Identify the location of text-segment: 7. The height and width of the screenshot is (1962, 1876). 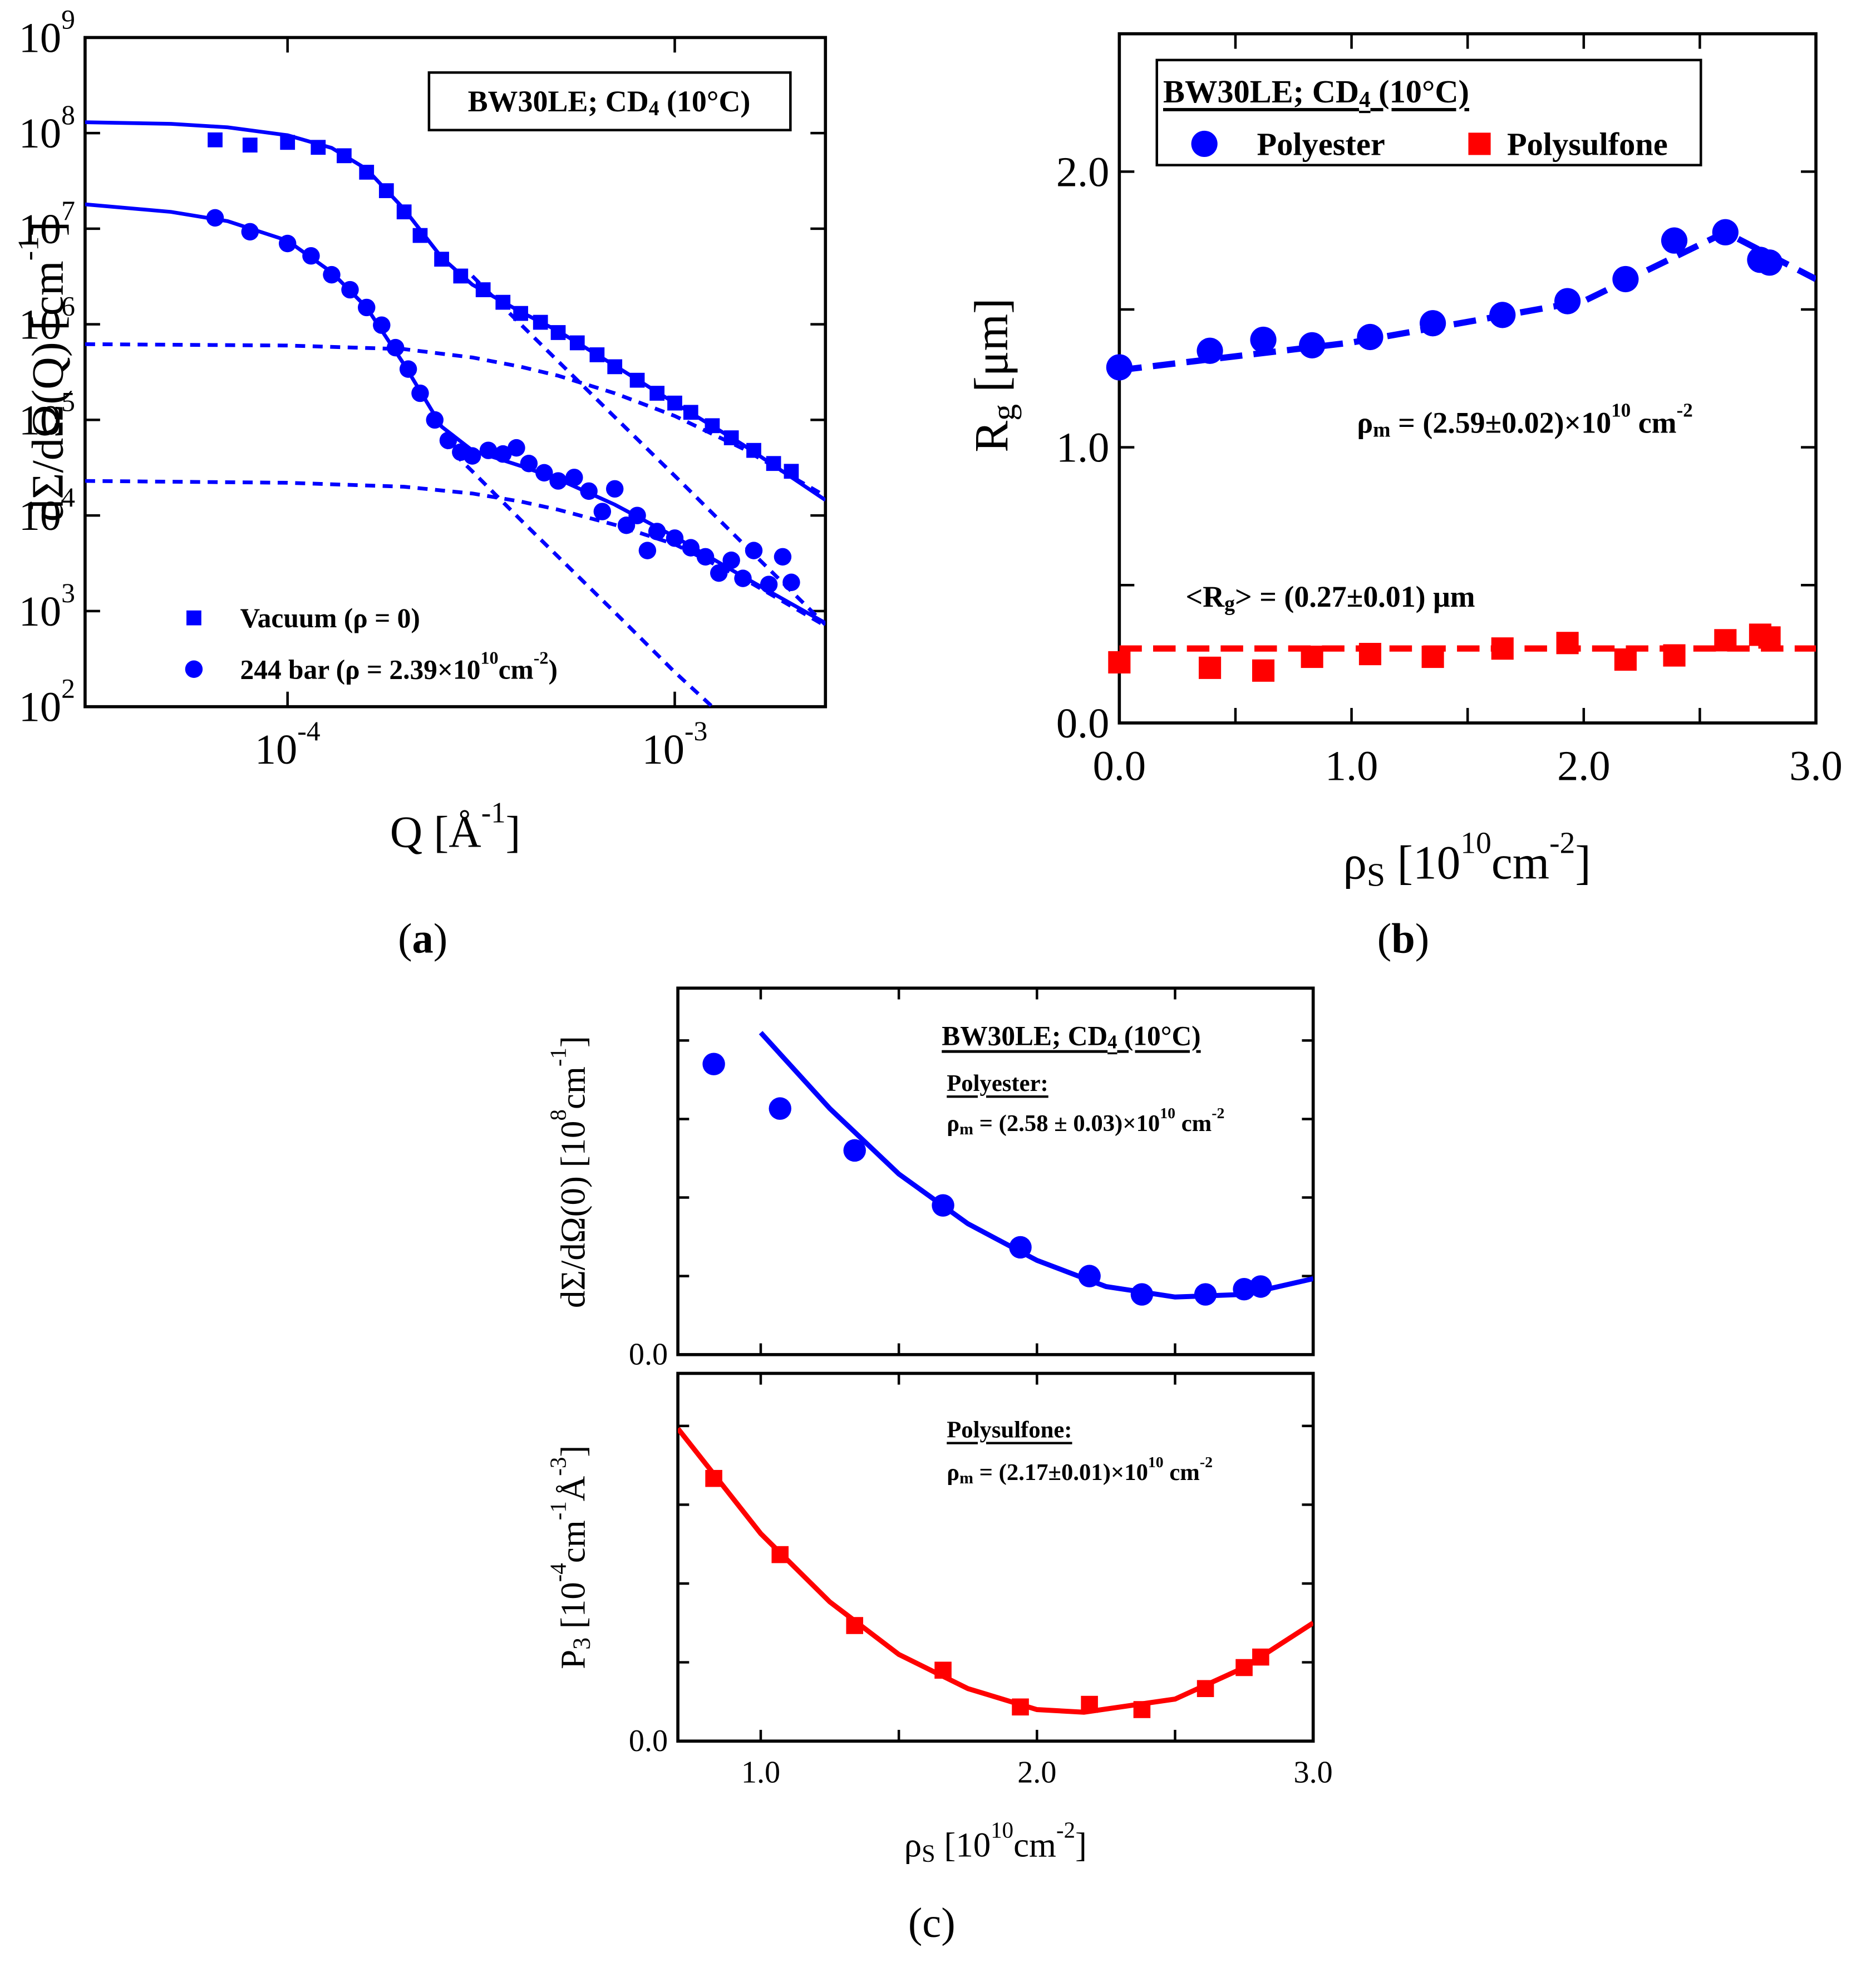
(68, 210).